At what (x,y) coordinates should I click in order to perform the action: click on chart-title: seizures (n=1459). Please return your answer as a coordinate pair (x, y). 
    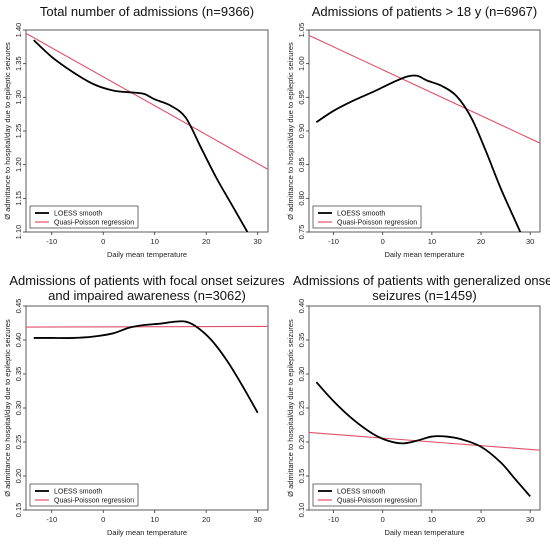
    Looking at the image, I should click on (424, 295).